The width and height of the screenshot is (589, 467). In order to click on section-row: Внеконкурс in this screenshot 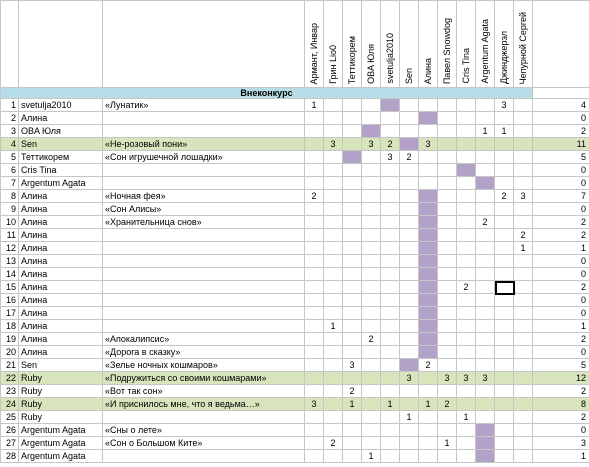, I will do `click(294, 93)`.